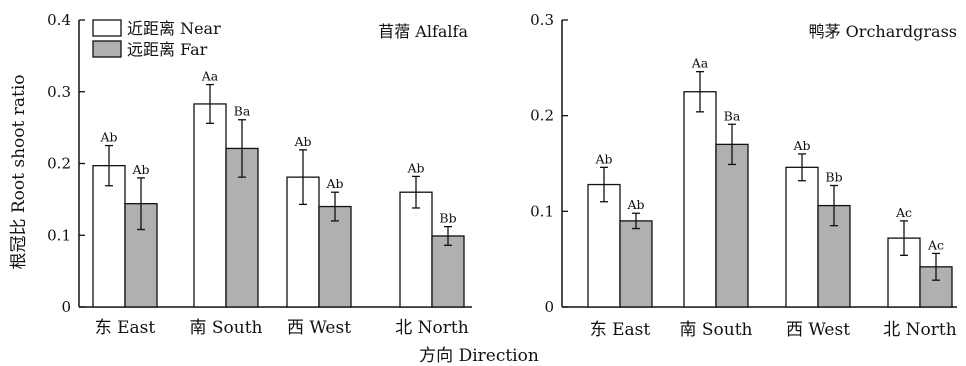 The image size is (966, 366). I want to click on x-axis-label: 方向 Direction, so click(479, 356).